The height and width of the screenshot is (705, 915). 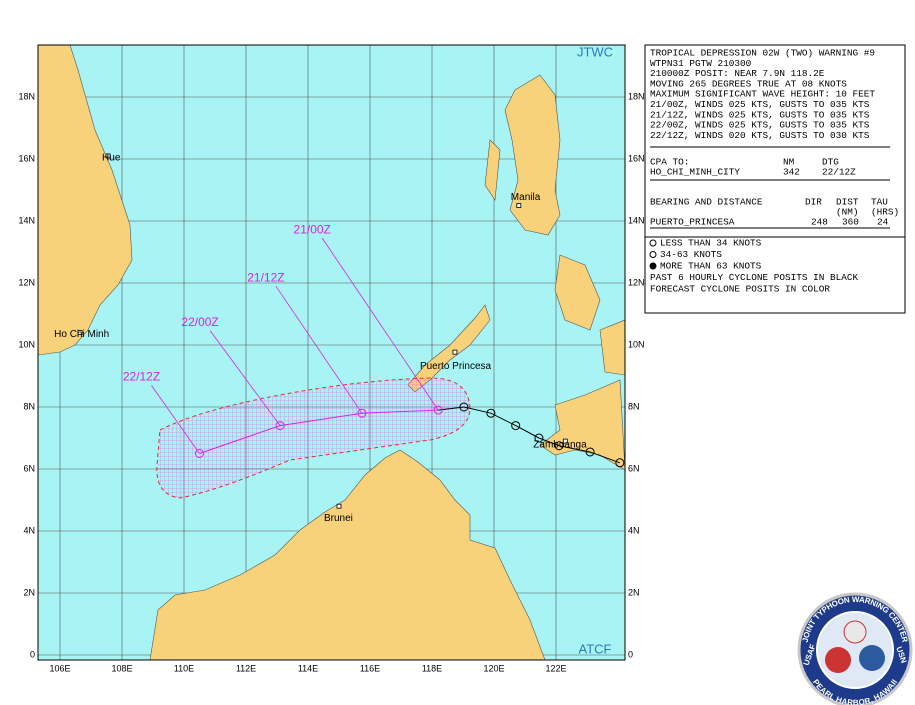 I want to click on city-name: Zamboanga, so click(x=560, y=445).